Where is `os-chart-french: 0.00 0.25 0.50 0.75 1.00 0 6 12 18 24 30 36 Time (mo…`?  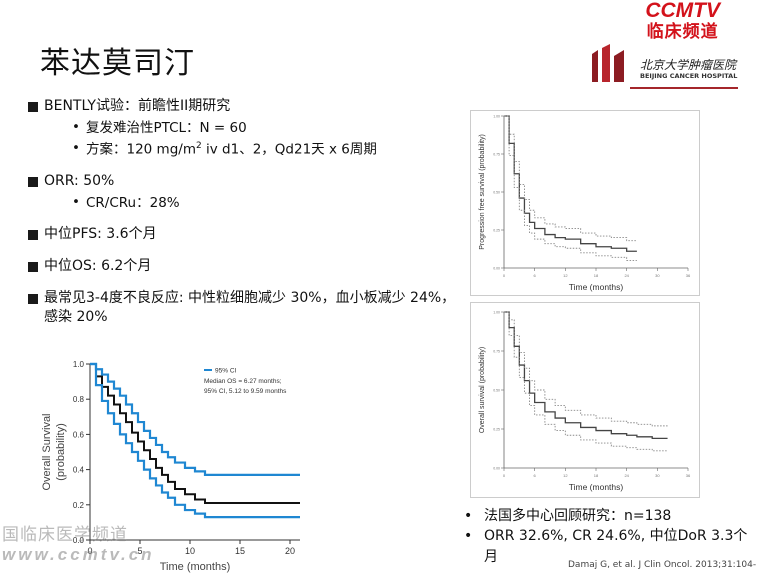 os-chart-french: 0.00 0.25 0.50 0.75 1.00 0 6 12 18 24 30 36 Time (mo… is located at coordinates (585, 400).